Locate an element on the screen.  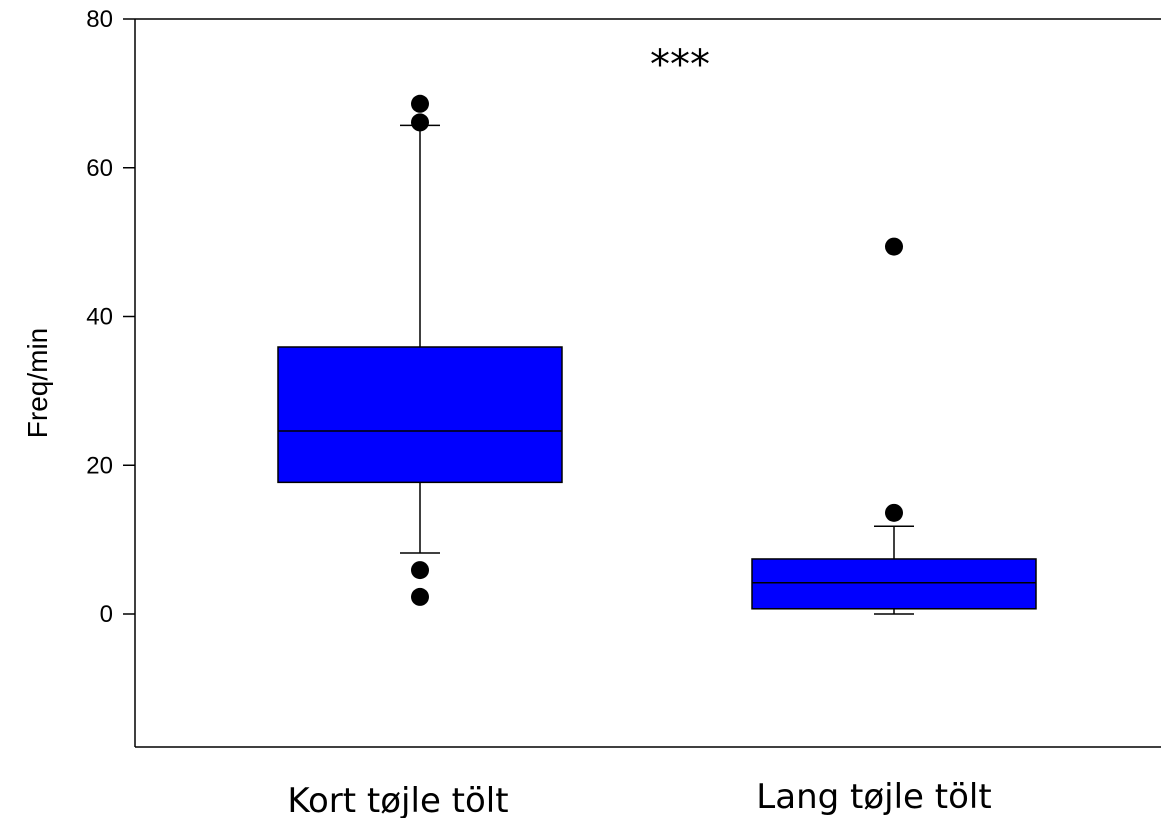
x-category-label: Kort tøjle tölt is located at coordinates (397, 799).